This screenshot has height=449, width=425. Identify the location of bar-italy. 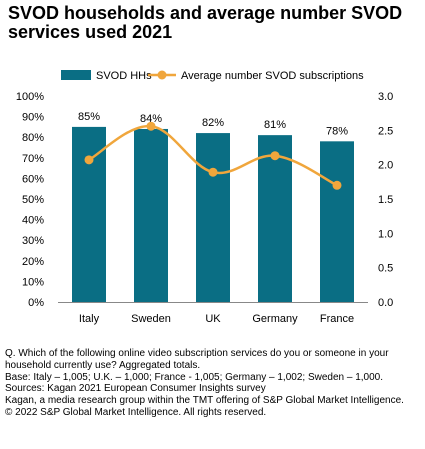
(89, 214).